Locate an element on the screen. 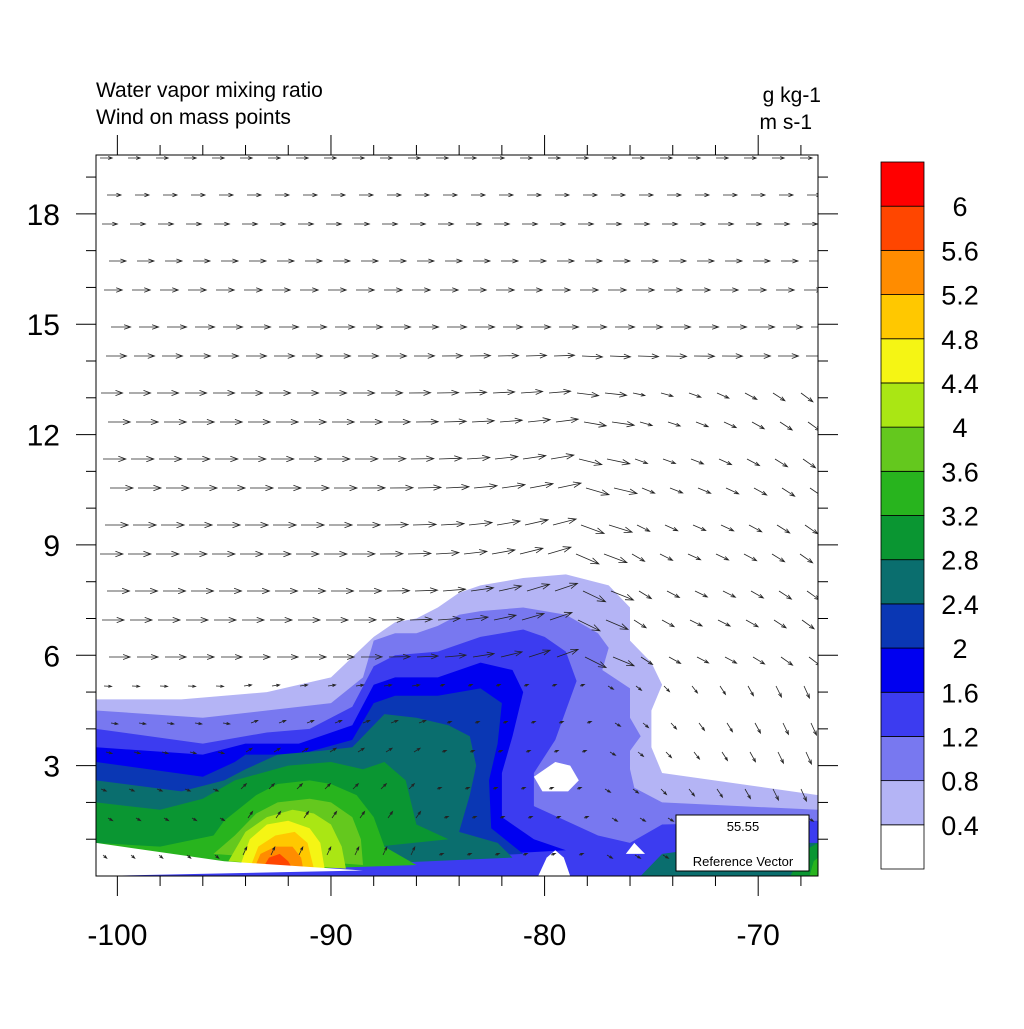 The width and height of the screenshot is (1024, 1029). x-tick-label: -80 is located at coordinates (544, 935).